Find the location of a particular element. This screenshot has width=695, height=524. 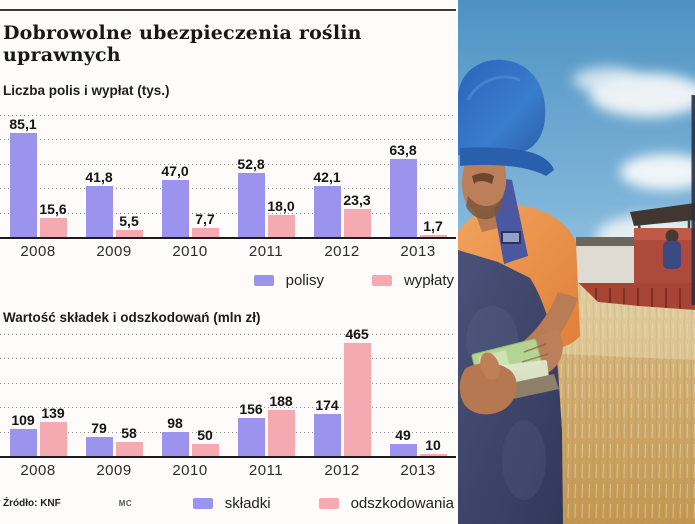

legend-swatch-odszkodowania is located at coordinates (328, 503).